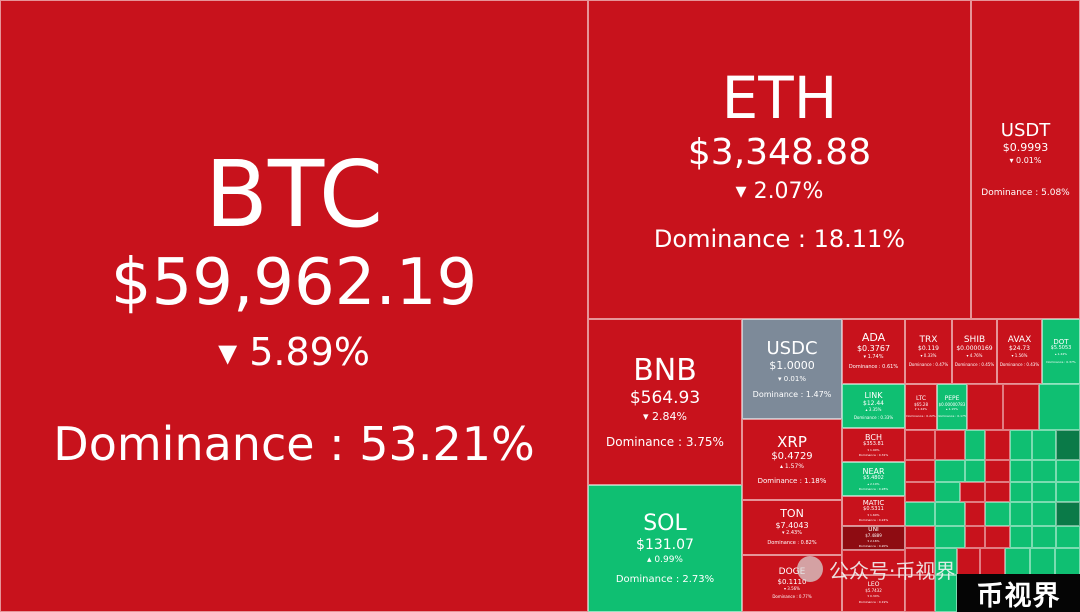  Describe the element at coordinates (873, 437) in the screenshot. I see `tile-symbol: BCH` at that location.